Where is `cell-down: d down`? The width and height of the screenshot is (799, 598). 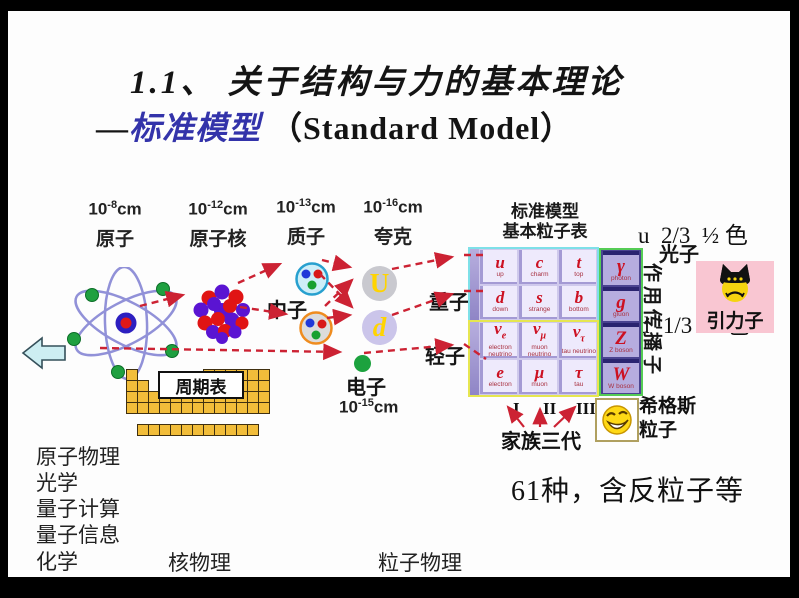 cell-down: d down is located at coordinates (499, 302).